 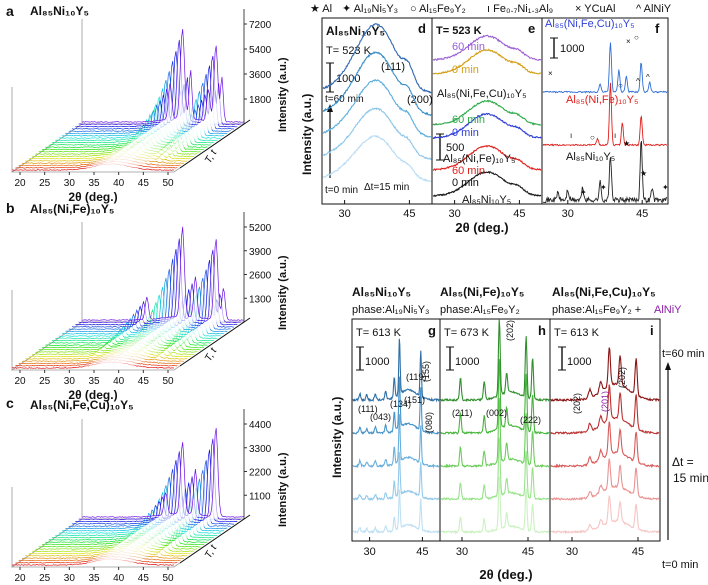 I want to click on top-ylabel: Intensity (a.u.), so click(x=307, y=134).